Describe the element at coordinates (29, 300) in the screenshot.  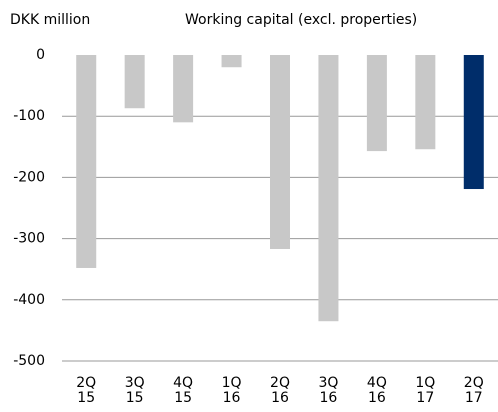
I see `y-tick-label: -400` at that location.